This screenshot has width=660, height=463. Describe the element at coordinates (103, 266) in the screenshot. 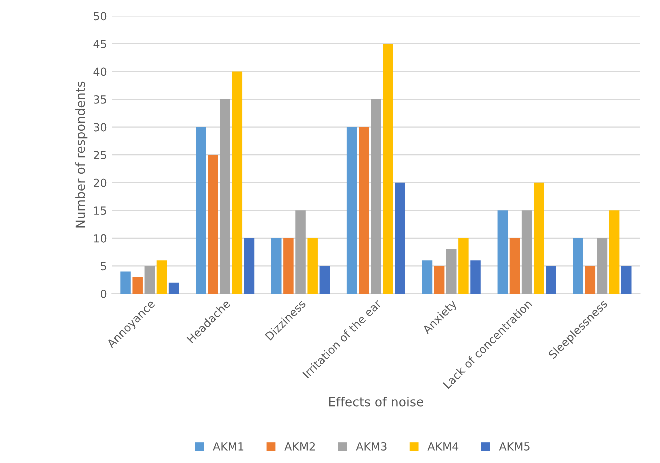

I see `y-tick-label: 5` at that location.